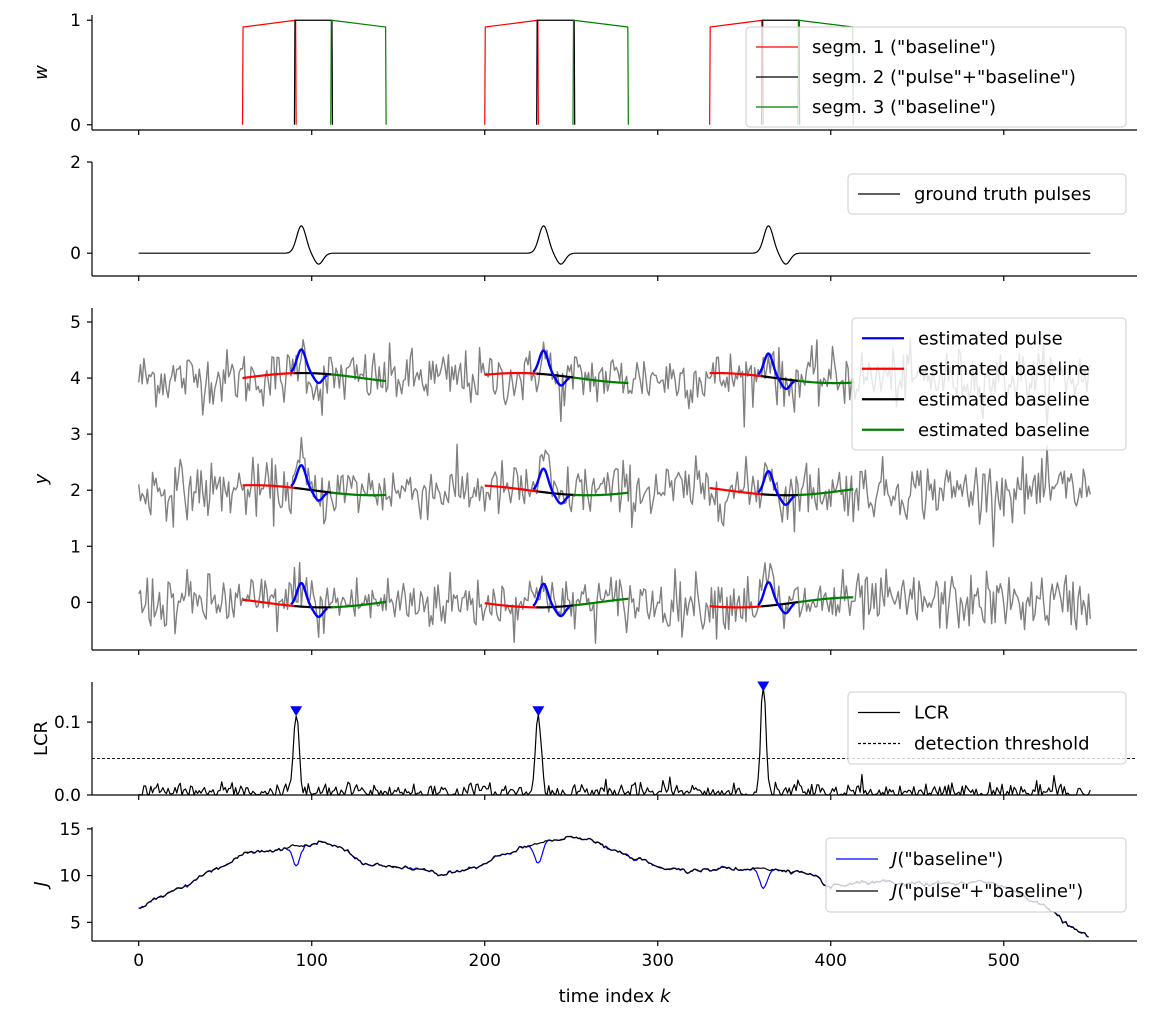 This screenshot has height=1019, width=1152. Describe the element at coordinates (931, 713) in the screenshot. I see `legend-label: LCR` at that location.